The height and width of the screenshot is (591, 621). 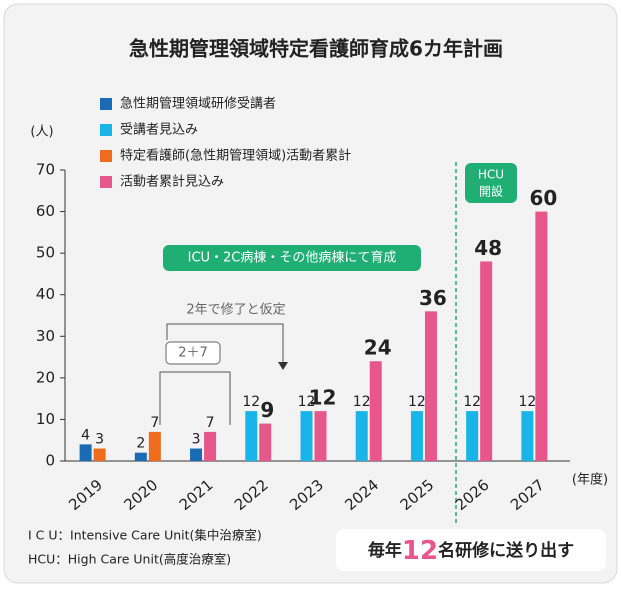 I want to click on data-label: 9, so click(x=267, y=410).